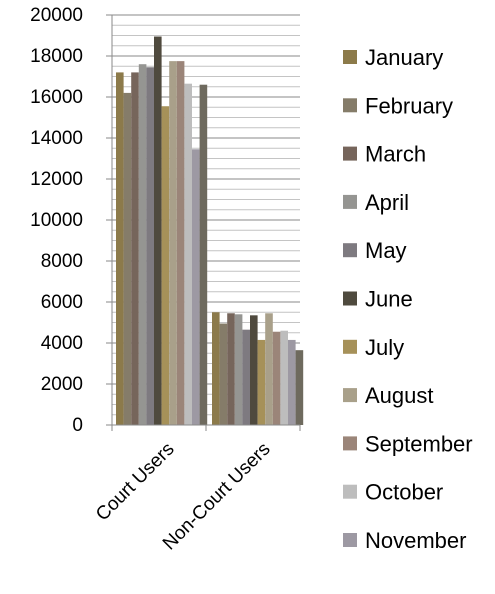  I want to click on y-tick-label: 10000, so click(56, 220).